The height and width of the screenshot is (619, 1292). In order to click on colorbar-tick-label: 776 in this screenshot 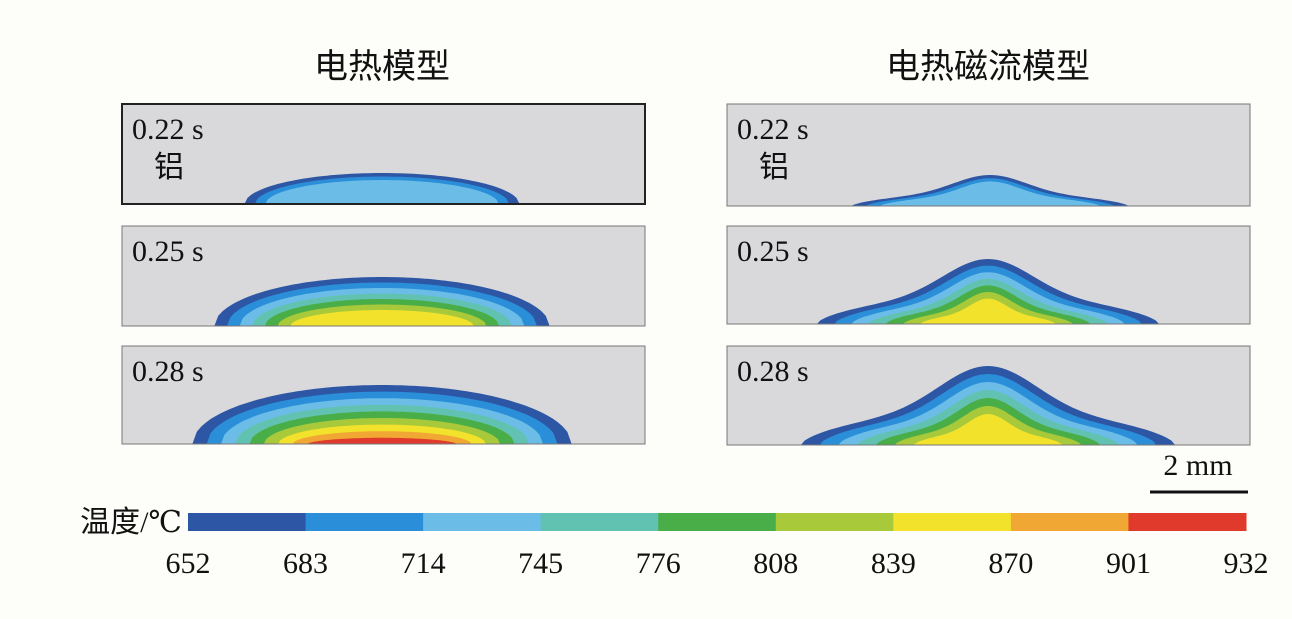, I will do `click(658, 563)`.